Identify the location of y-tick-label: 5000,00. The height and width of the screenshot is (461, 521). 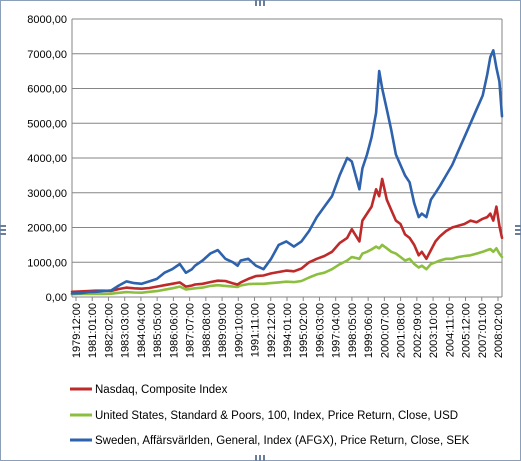
(47, 124).